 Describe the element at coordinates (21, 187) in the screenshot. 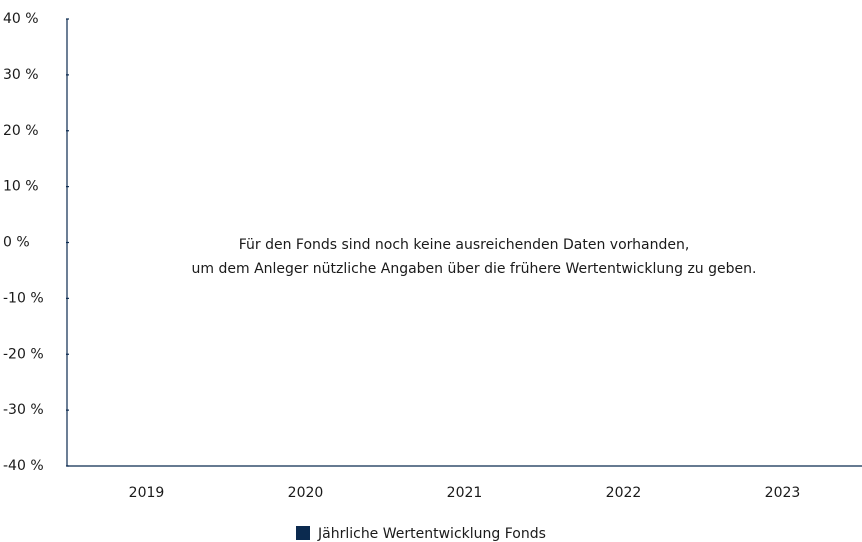

I see `y-tick-label: 10 %` at that location.